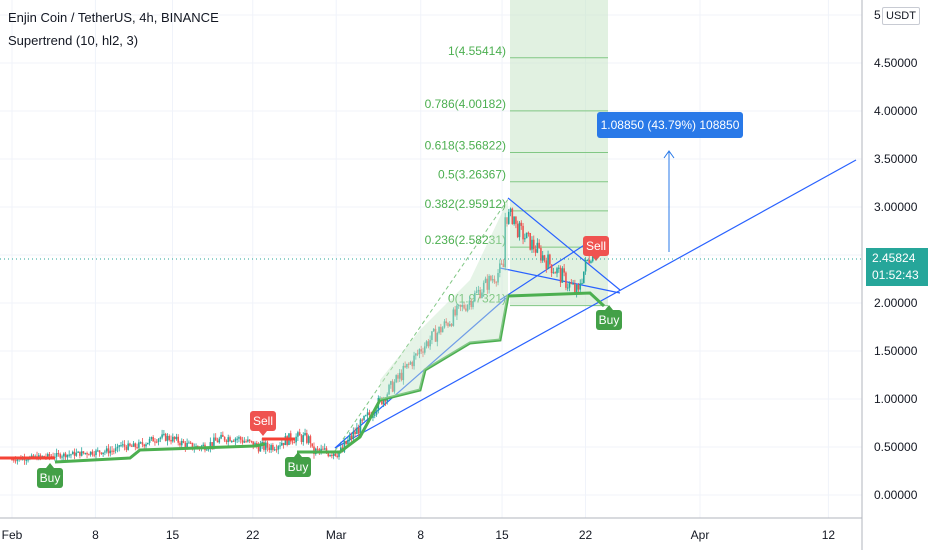 This screenshot has height=550, width=932. Describe the element at coordinates (829, 535) in the screenshot. I see `x-tick-label: 12` at that location.